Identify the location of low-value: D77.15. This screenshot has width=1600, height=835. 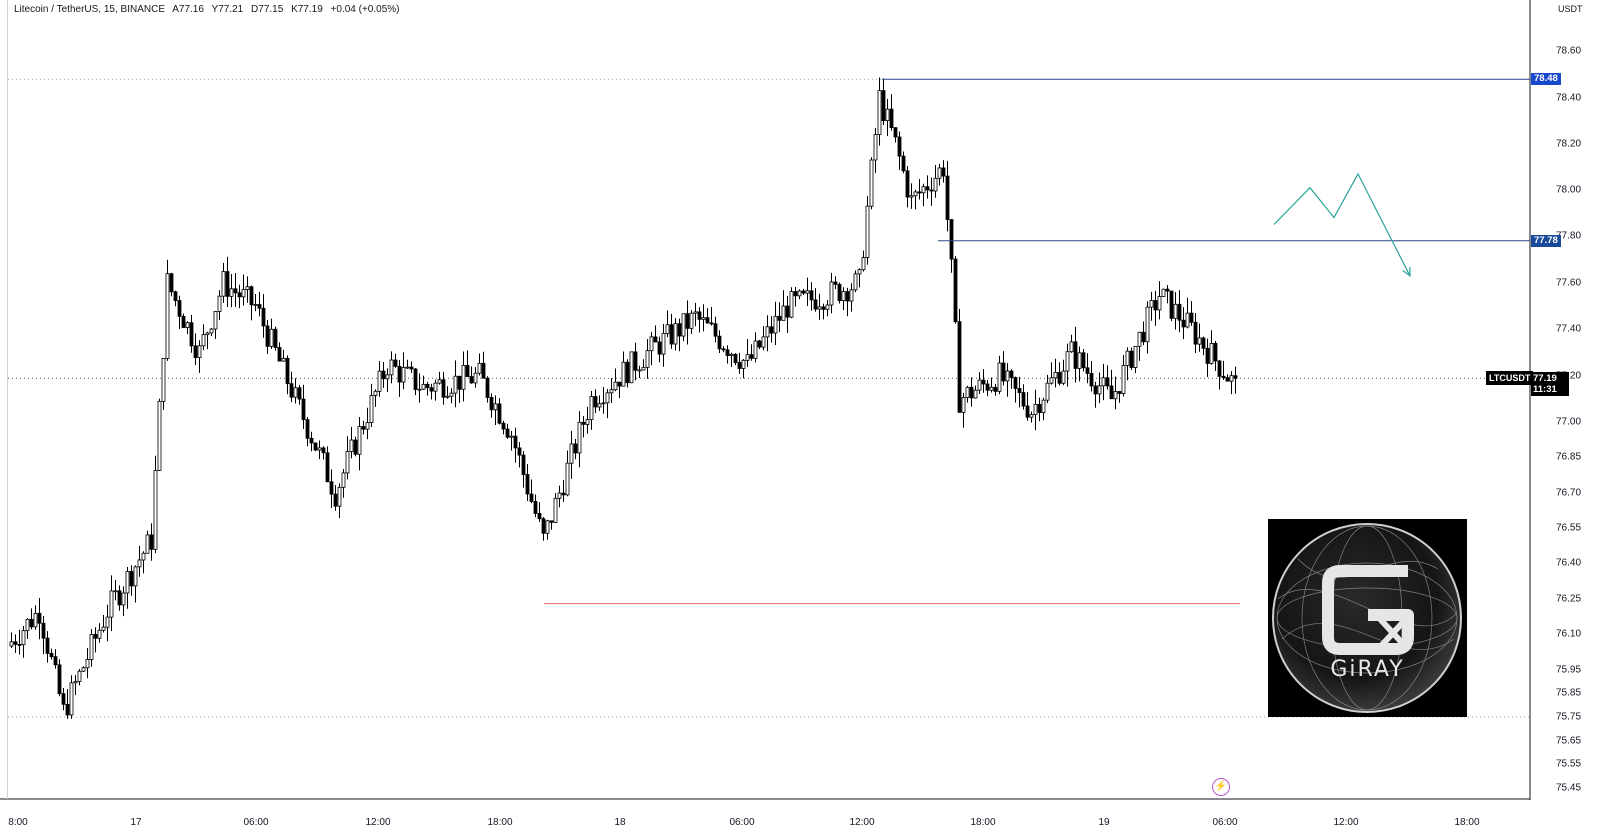
(267, 9).